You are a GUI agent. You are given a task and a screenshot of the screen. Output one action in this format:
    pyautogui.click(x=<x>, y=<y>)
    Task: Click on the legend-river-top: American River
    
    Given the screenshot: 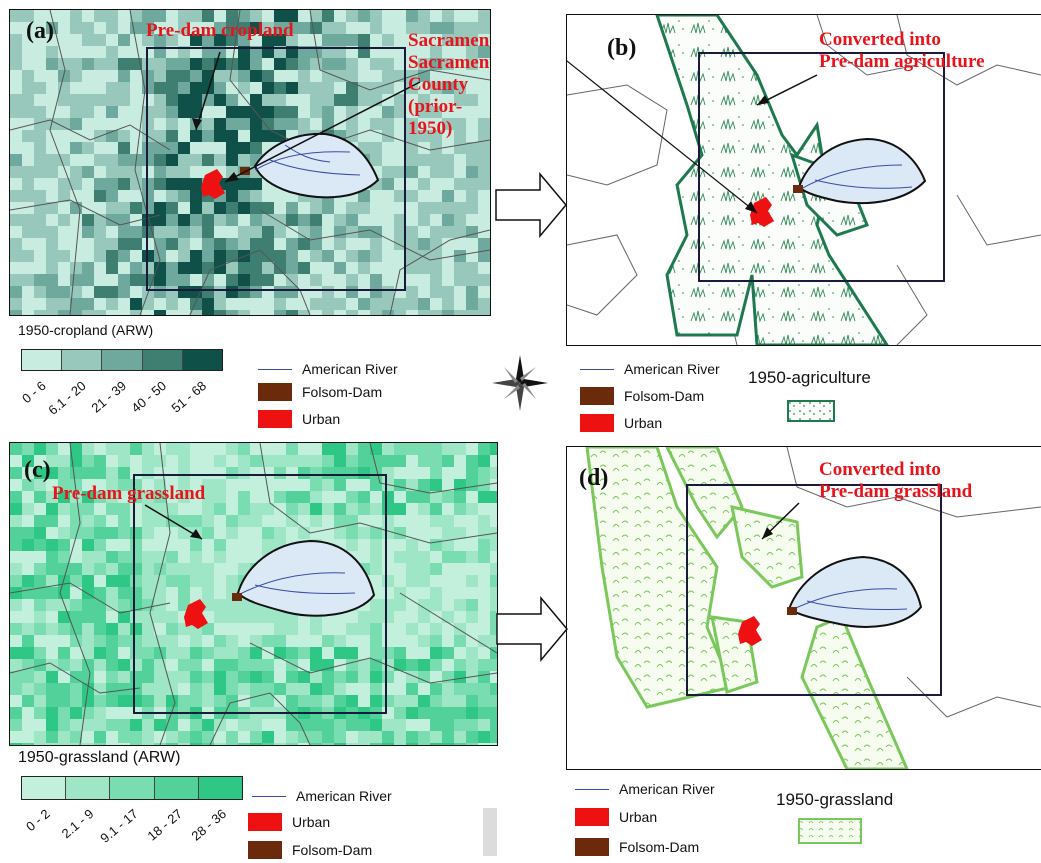 What is the action you would take?
    pyautogui.click(x=328, y=369)
    